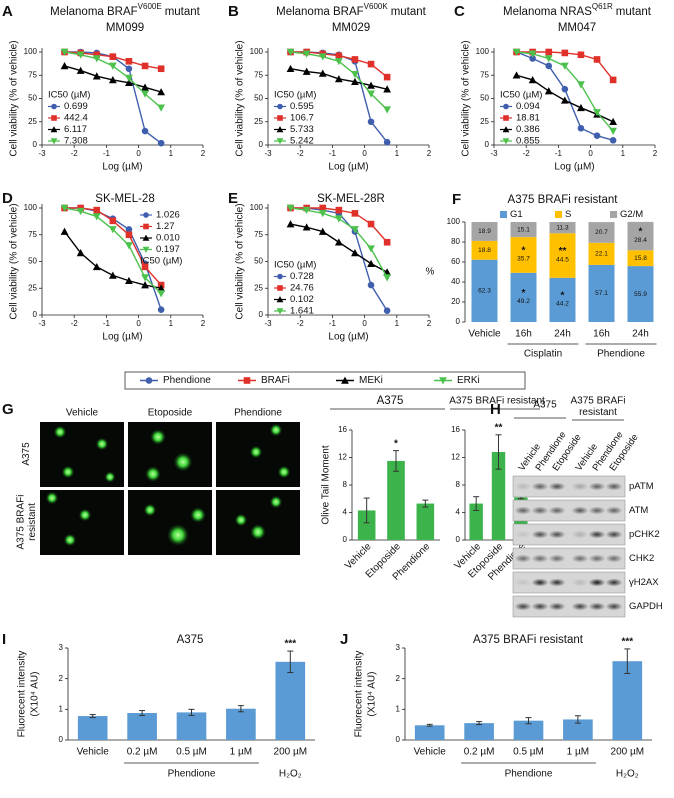 Image resolution: width=674 pixels, height=798 pixels. Describe the element at coordinates (644, 534) in the screenshot. I see `protein-label: pCHK2` at that location.